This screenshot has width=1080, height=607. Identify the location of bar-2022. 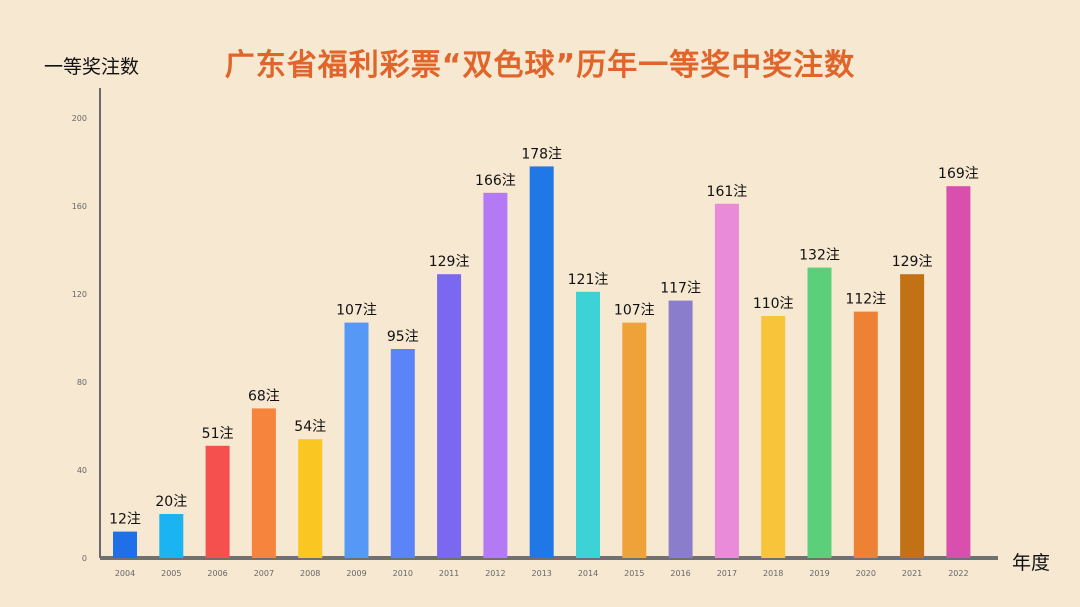
(958, 372).